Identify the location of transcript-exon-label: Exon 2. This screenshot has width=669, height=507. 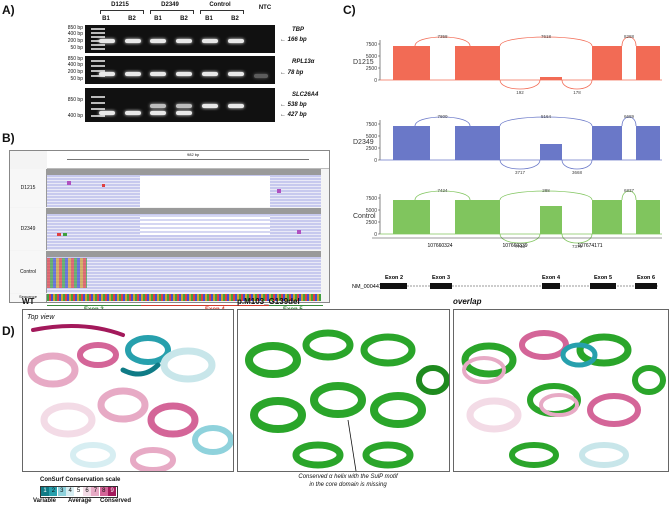
(394, 278).